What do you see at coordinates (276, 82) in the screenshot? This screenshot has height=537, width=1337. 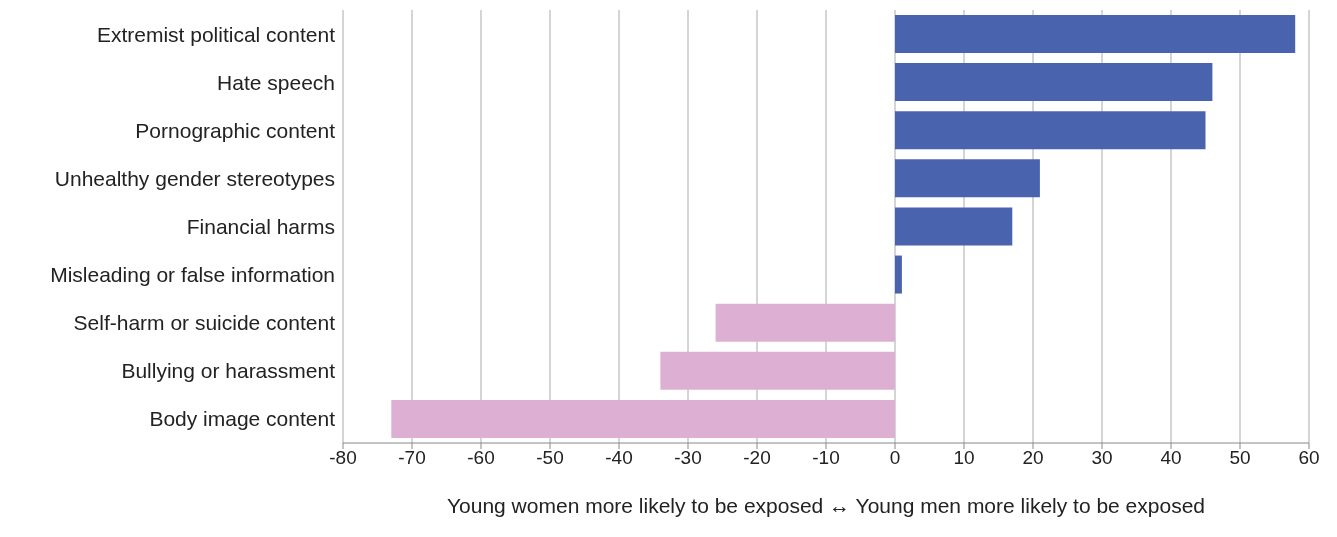 I see `y-tick-label: Hate speech` at bounding box center [276, 82].